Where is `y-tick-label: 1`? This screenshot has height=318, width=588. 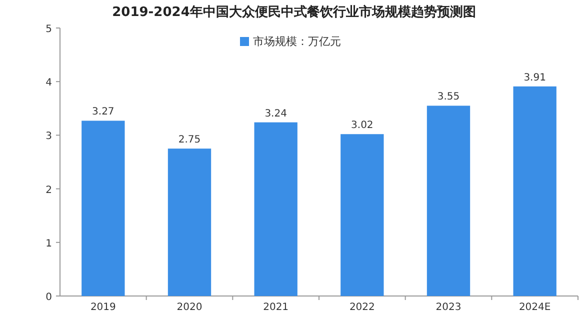
y-tick-label: 1 is located at coordinates (49, 244).